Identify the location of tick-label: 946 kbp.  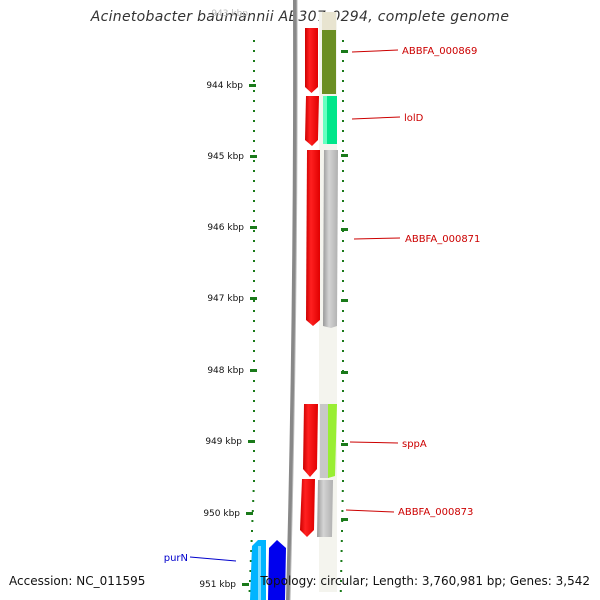
(225, 228).